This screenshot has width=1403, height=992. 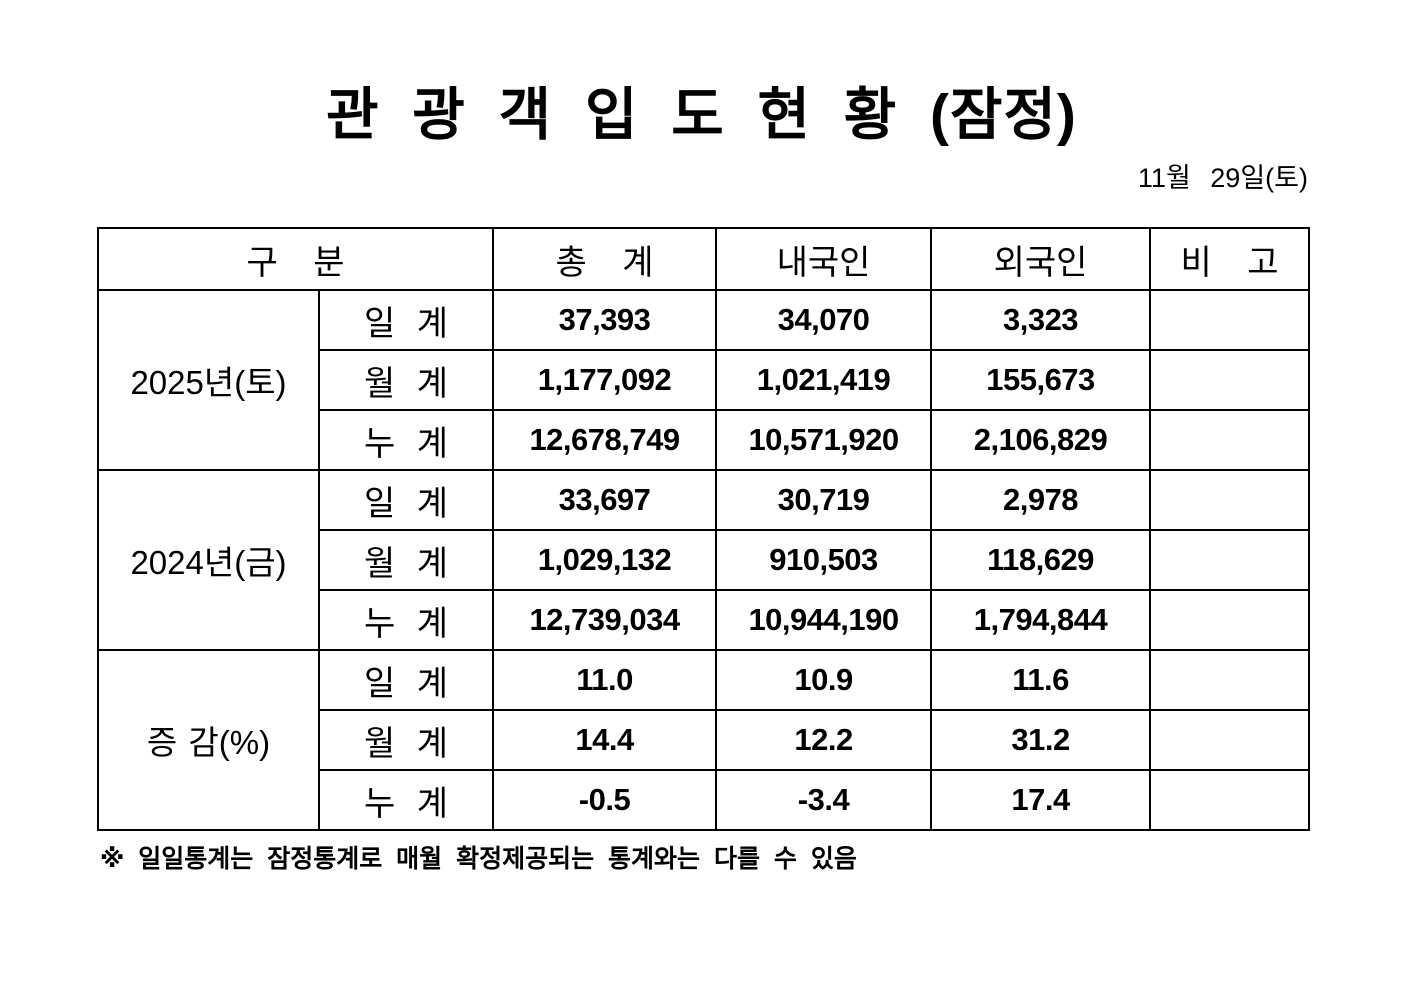 I want to click on cell-foreign: 2,978, so click(x=1041, y=500).